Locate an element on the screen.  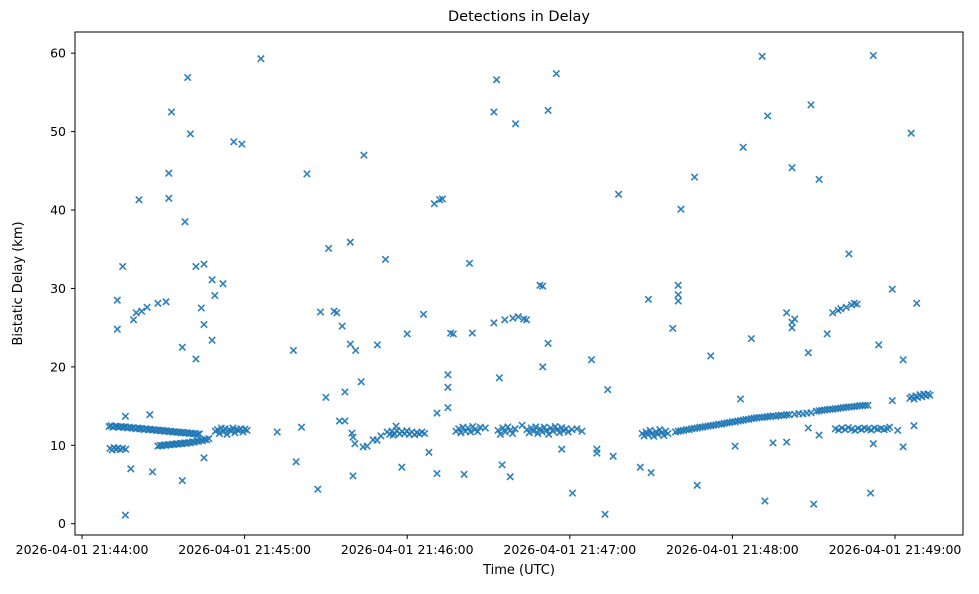
y-tick-label: 20 is located at coordinates (58, 366).